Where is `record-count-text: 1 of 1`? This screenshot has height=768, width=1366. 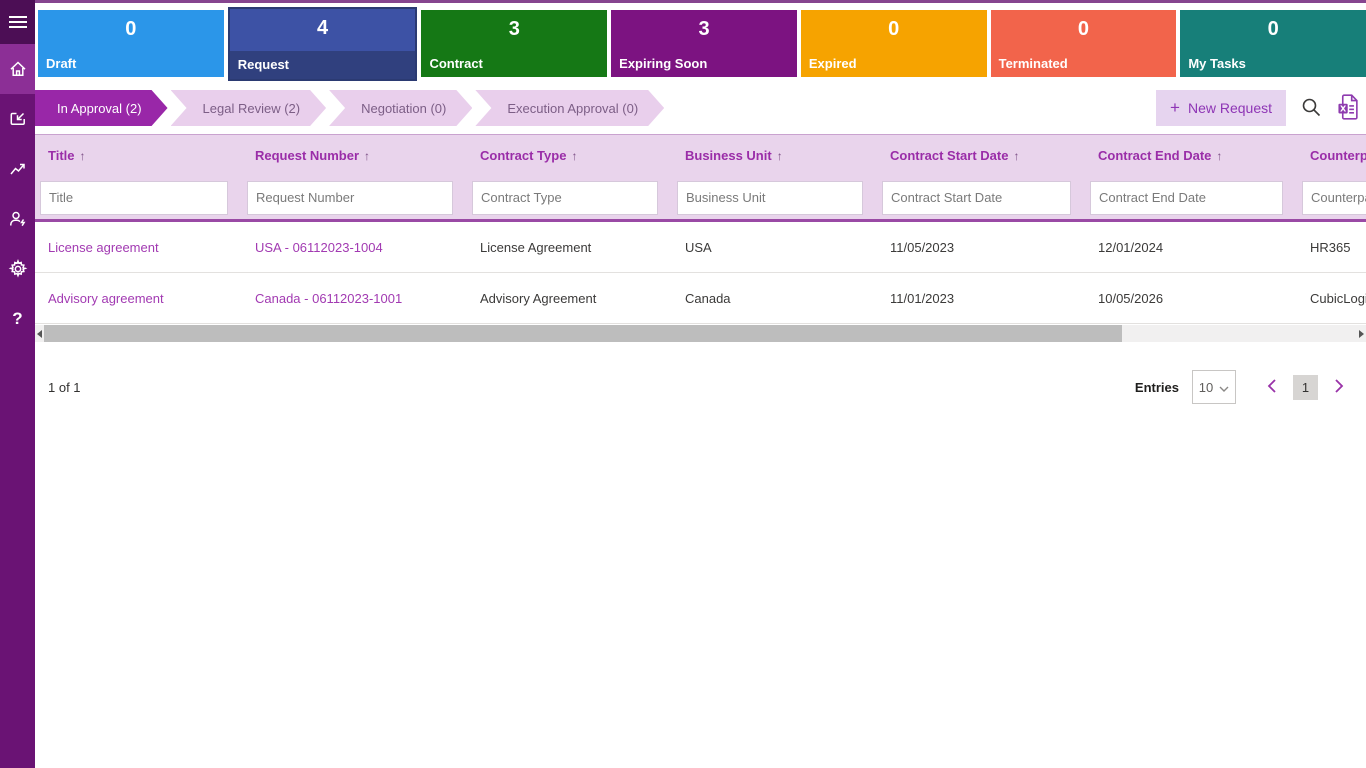
record-count-text: 1 of 1 is located at coordinates (64, 387).